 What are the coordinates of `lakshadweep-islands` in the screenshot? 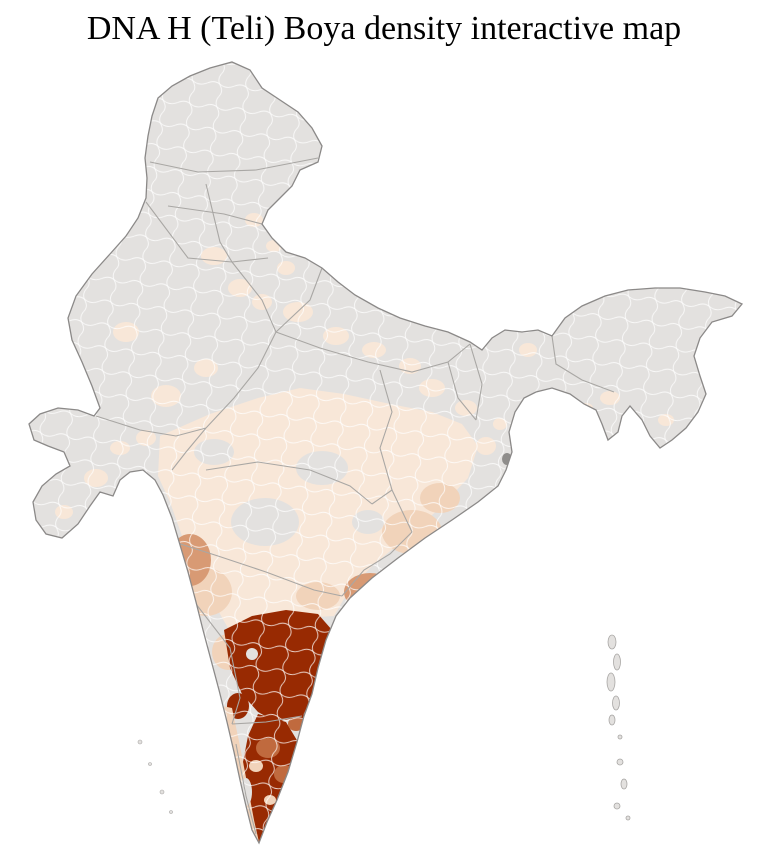 It's located at (155, 776).